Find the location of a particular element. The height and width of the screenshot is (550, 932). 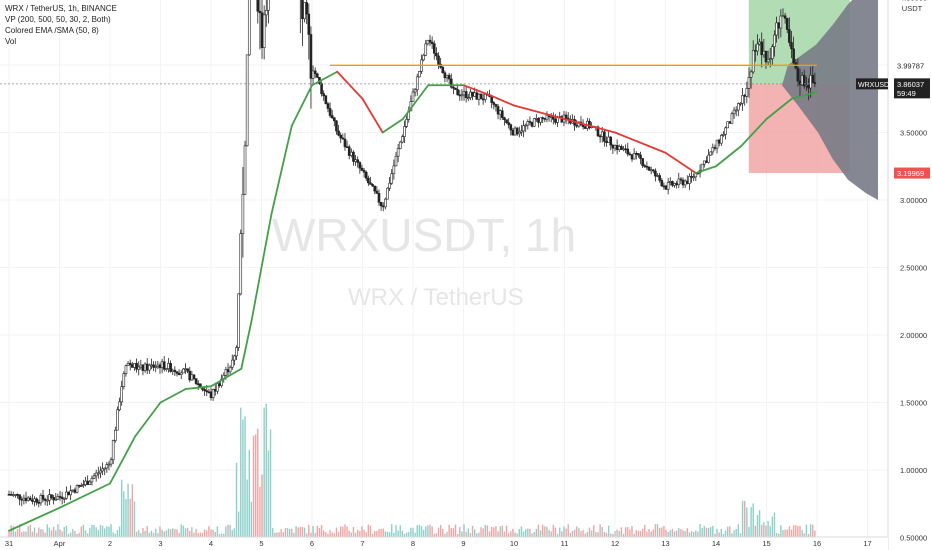

time-tick-label: 2 is located at coordinates (110, 543).